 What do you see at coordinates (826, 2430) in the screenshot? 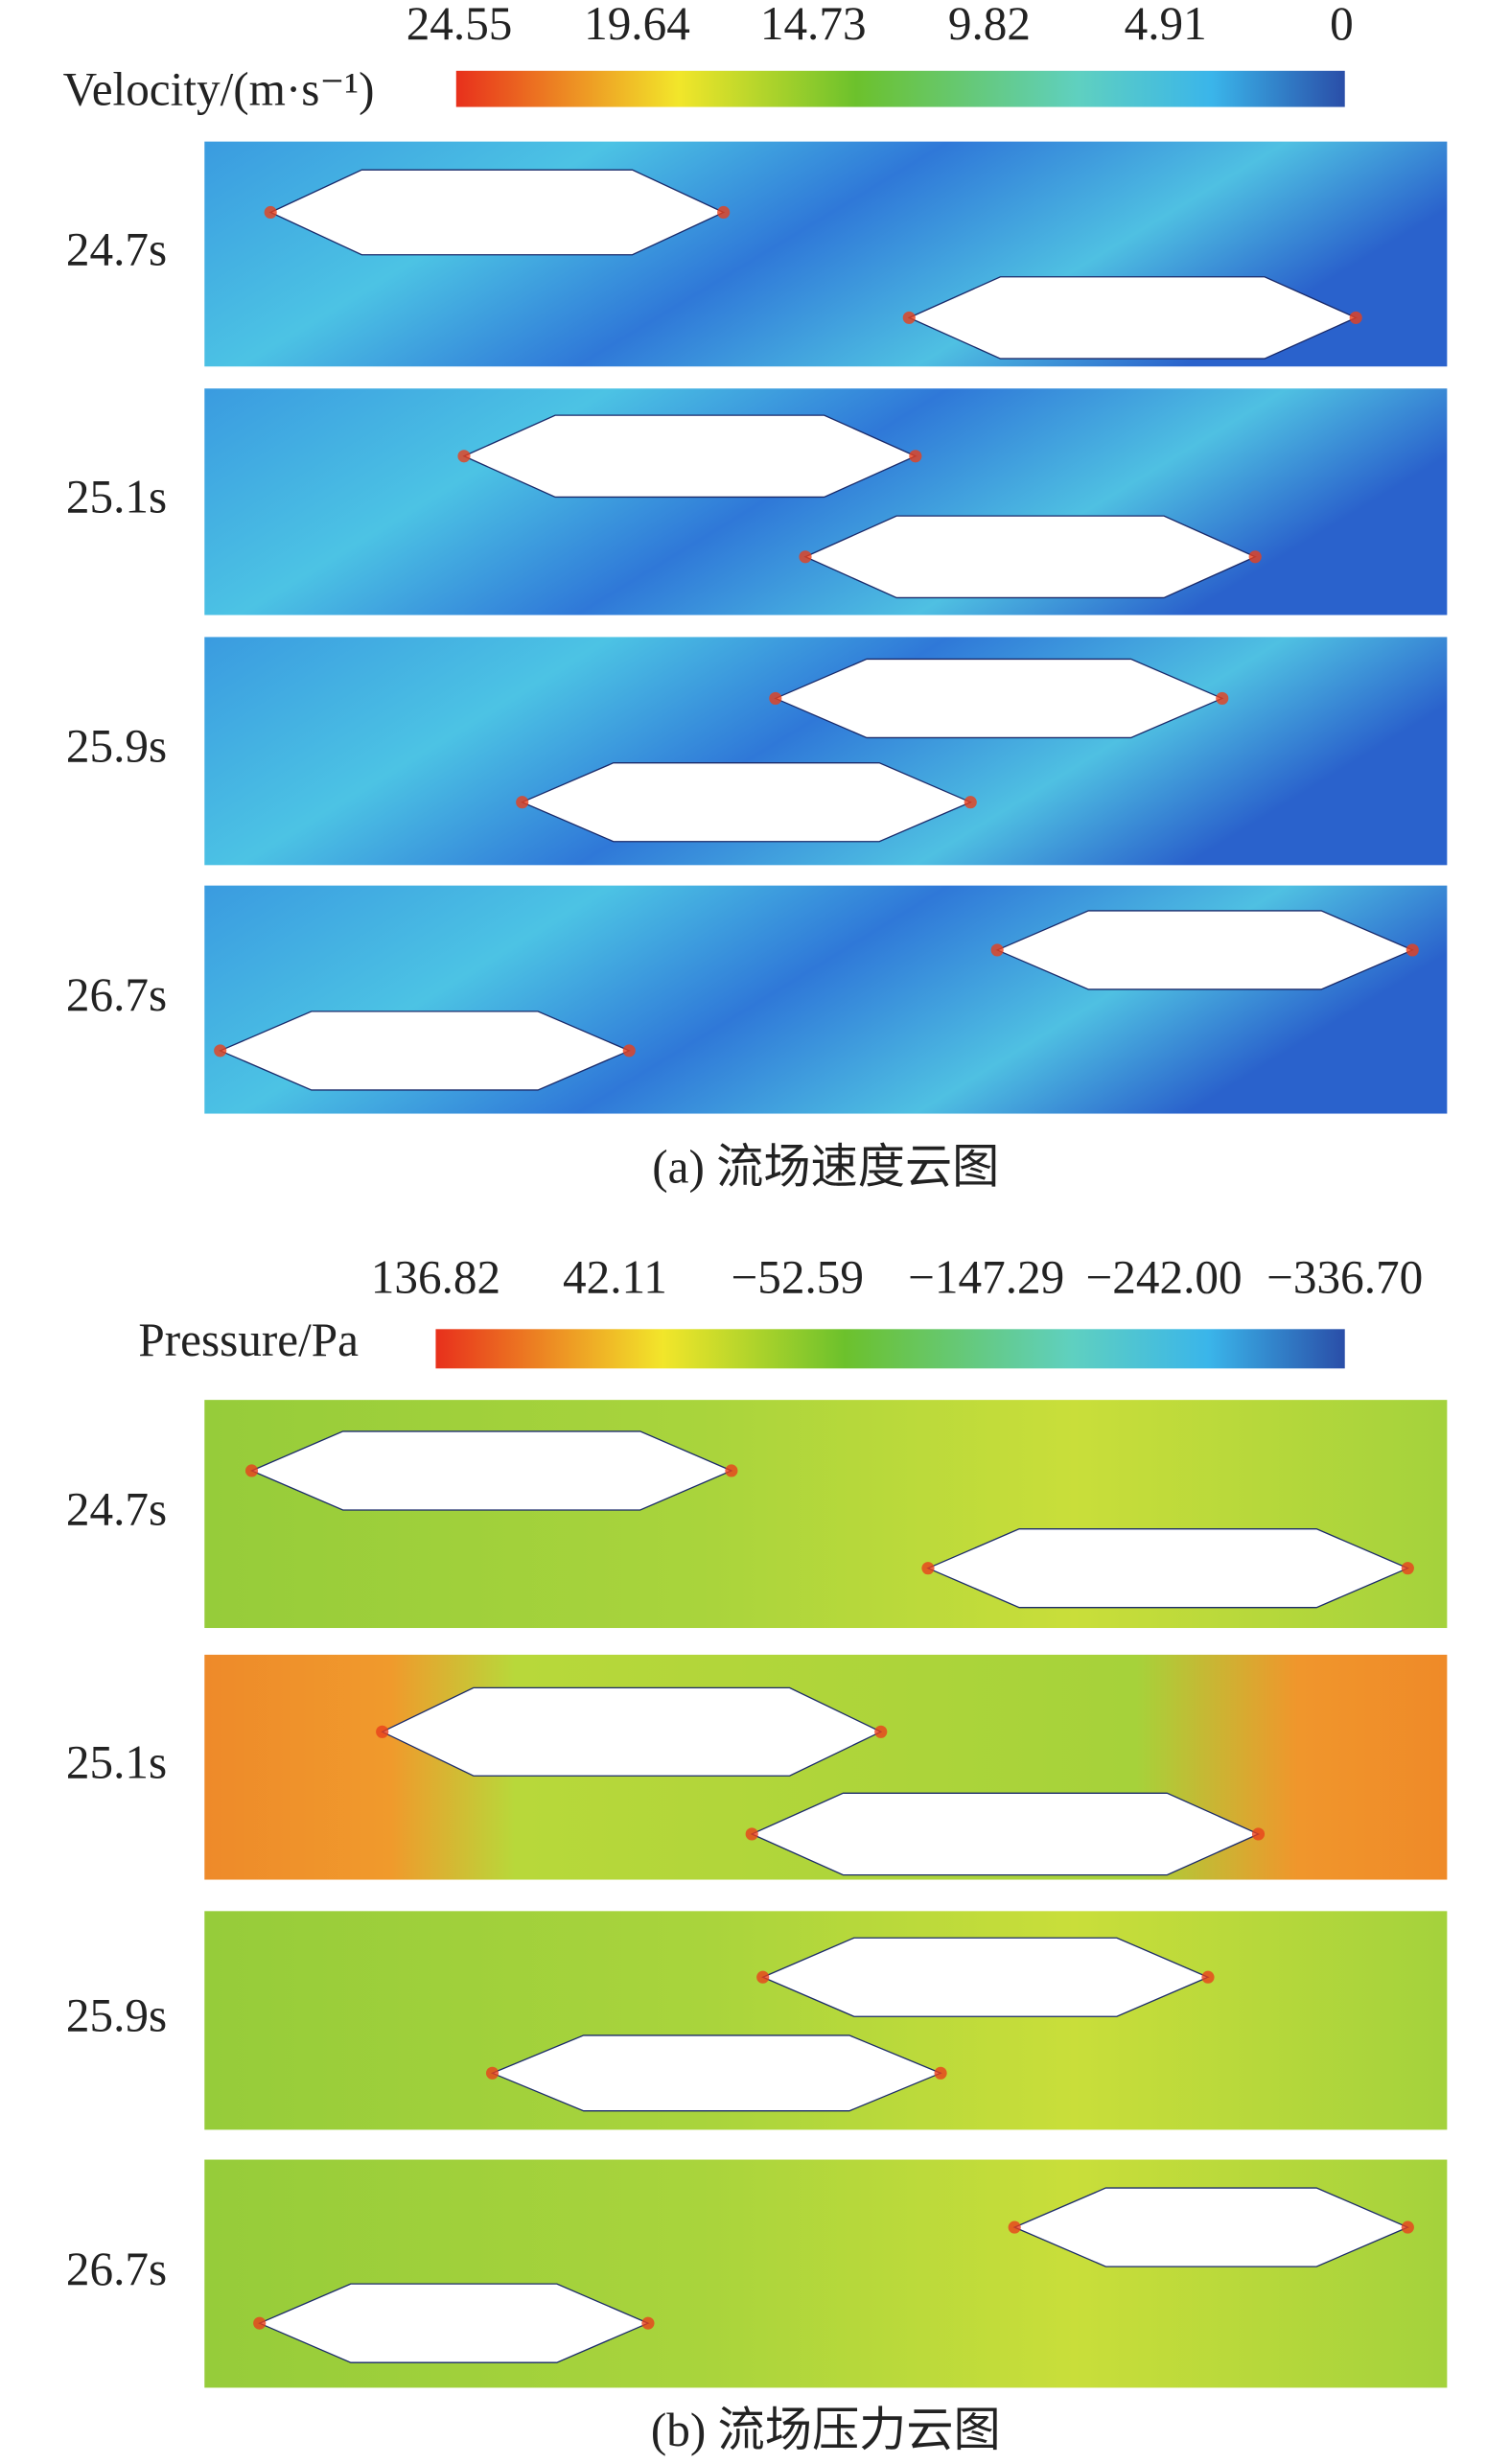
I see `caption: (b) 流场压力云图` at bounding box center [826, 2430].